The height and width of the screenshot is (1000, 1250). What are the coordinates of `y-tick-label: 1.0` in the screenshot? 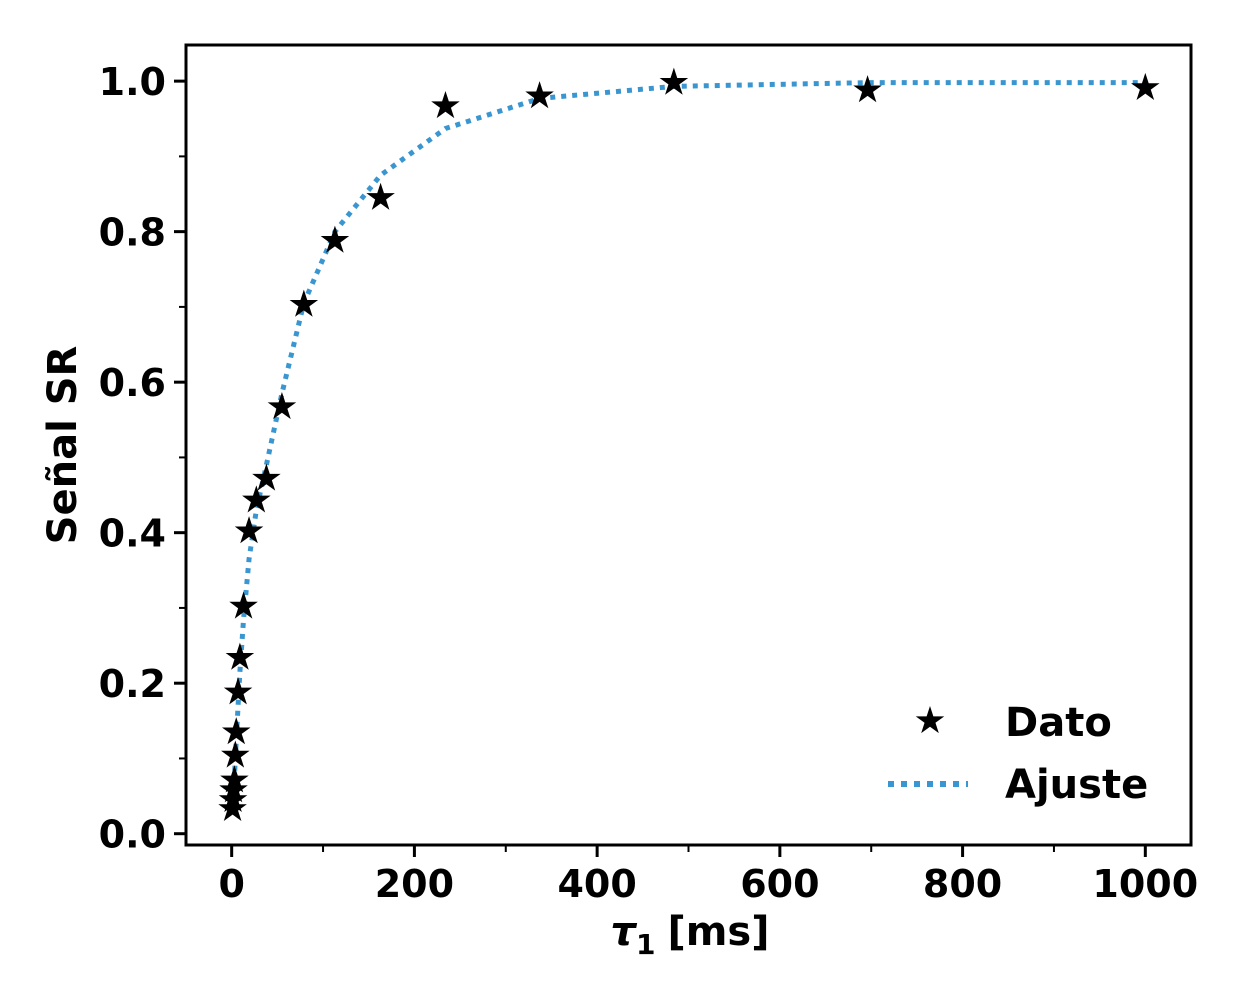 It's located at (132, 82).